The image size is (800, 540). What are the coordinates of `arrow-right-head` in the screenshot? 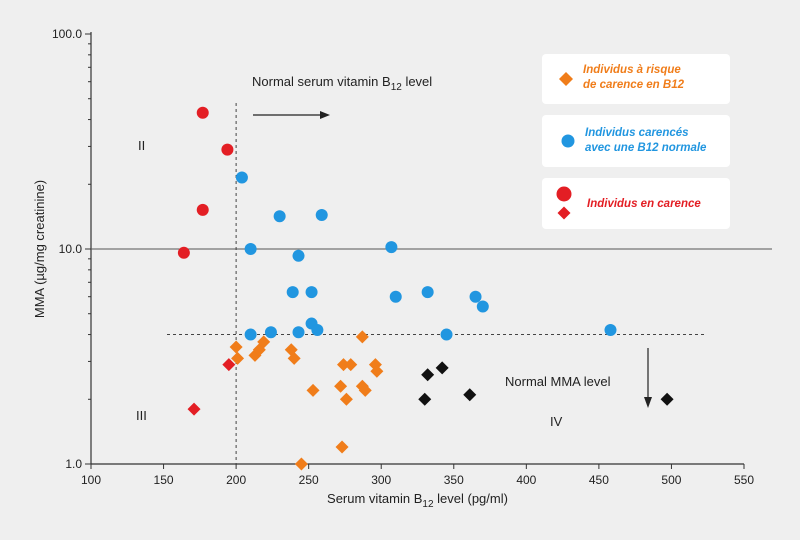 It's located at (325, 115).